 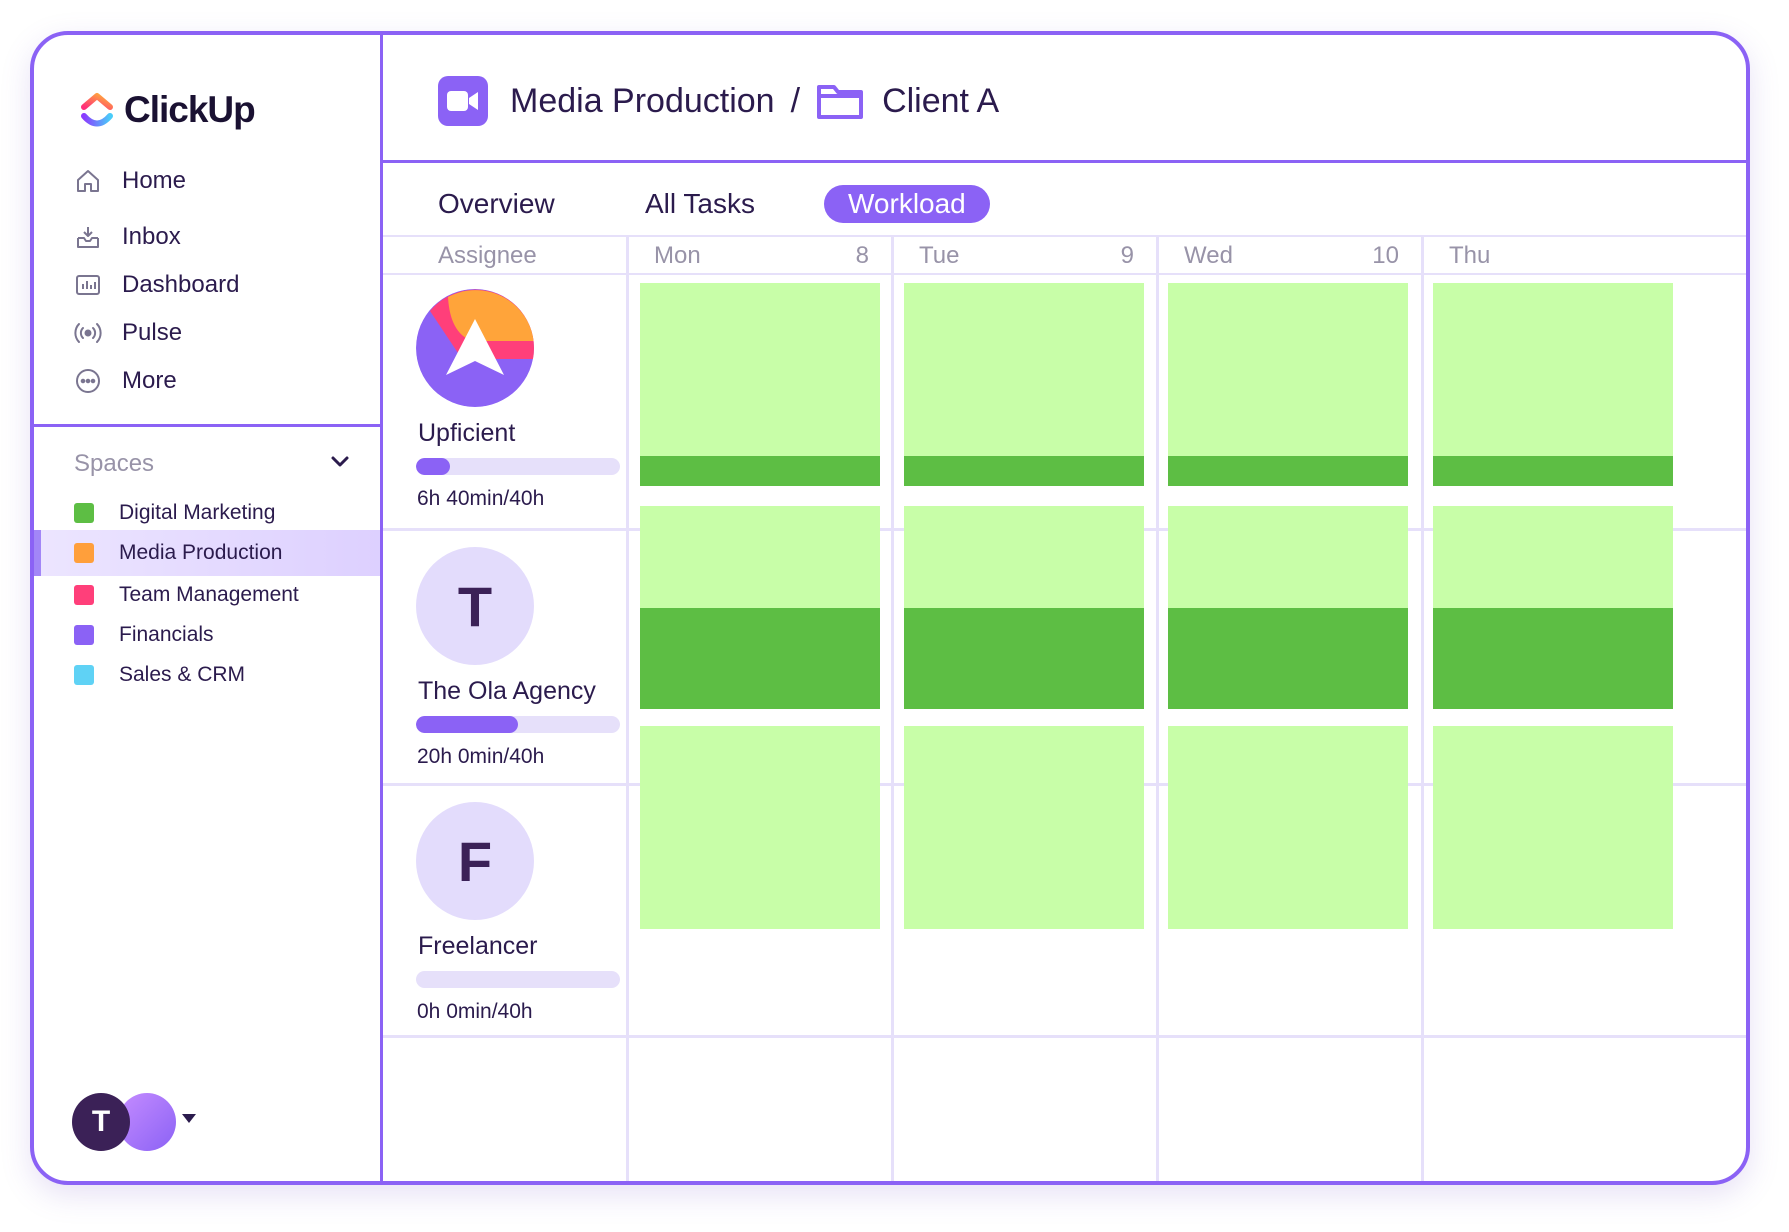 I want to click on space-item-sales-crm: Sales & CRM, so click(x=207, y=675).